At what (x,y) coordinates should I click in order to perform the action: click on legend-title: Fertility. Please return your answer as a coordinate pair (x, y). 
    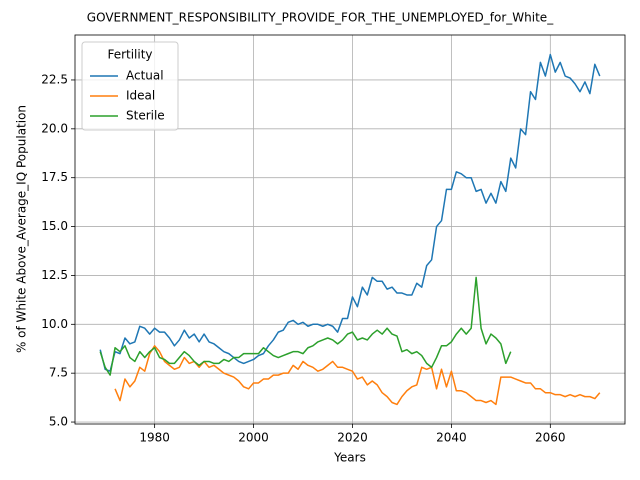
    Looking at the image, I should click on (129, 55).